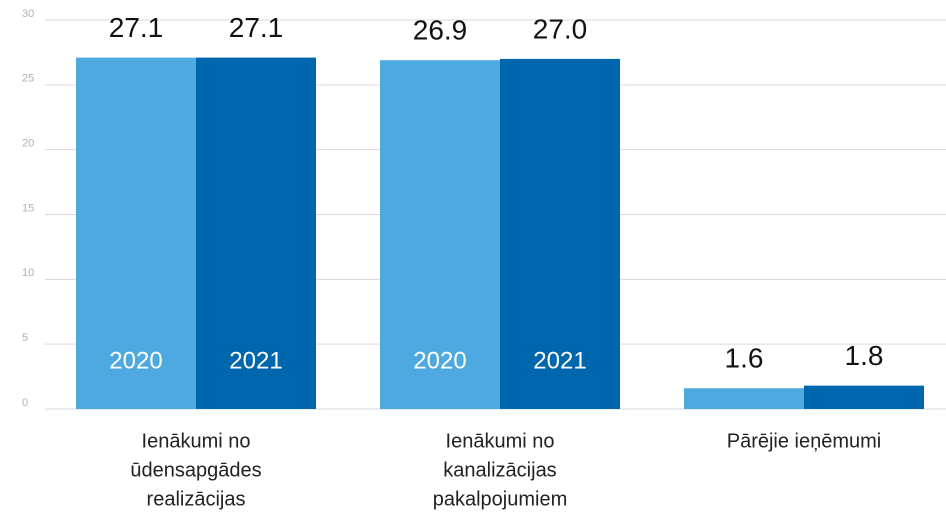 The image size is (946, 514). Describe the element at coordinates (28, 208) in the screenshot. I see `y-tick-label: 15` at that location.